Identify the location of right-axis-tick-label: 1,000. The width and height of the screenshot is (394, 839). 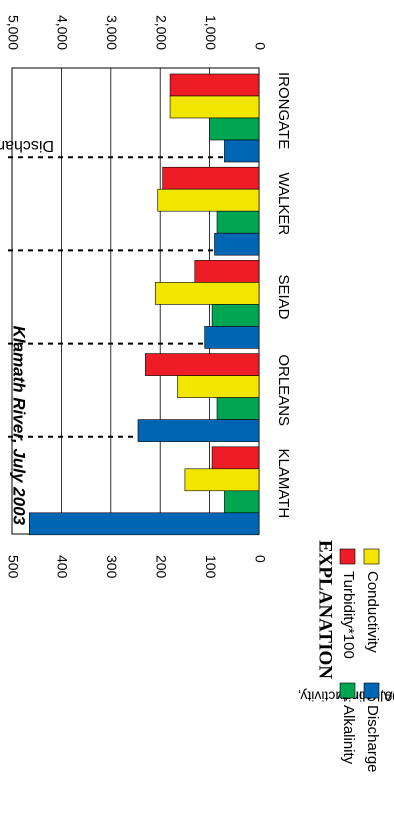
(211, 32).